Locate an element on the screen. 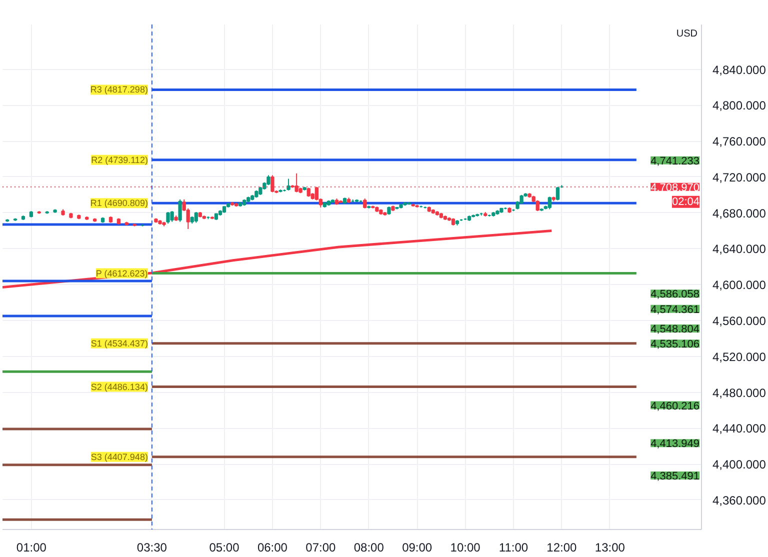 This screenshot has height=557, width=768. y-tick-label: 4,360.000 is located at coordinates (739, 500).